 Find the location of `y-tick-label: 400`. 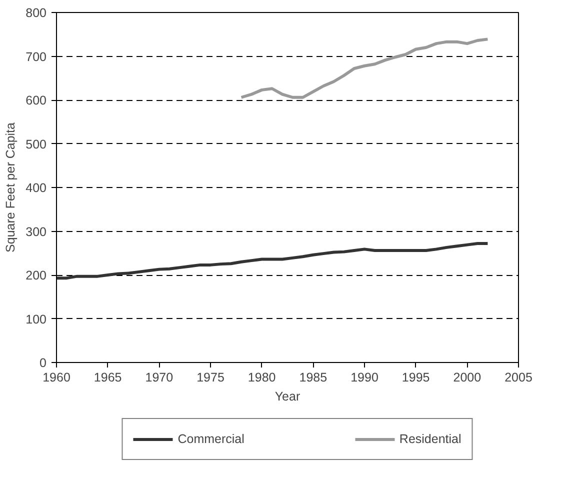

y-tick-label: 400 is located at coordinates (36, 188).